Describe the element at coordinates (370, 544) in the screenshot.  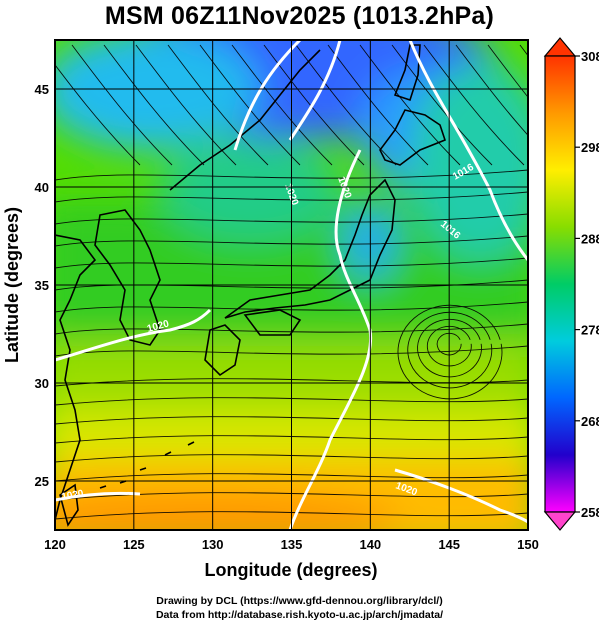
I see `lon-tick-label: 140` at that location.